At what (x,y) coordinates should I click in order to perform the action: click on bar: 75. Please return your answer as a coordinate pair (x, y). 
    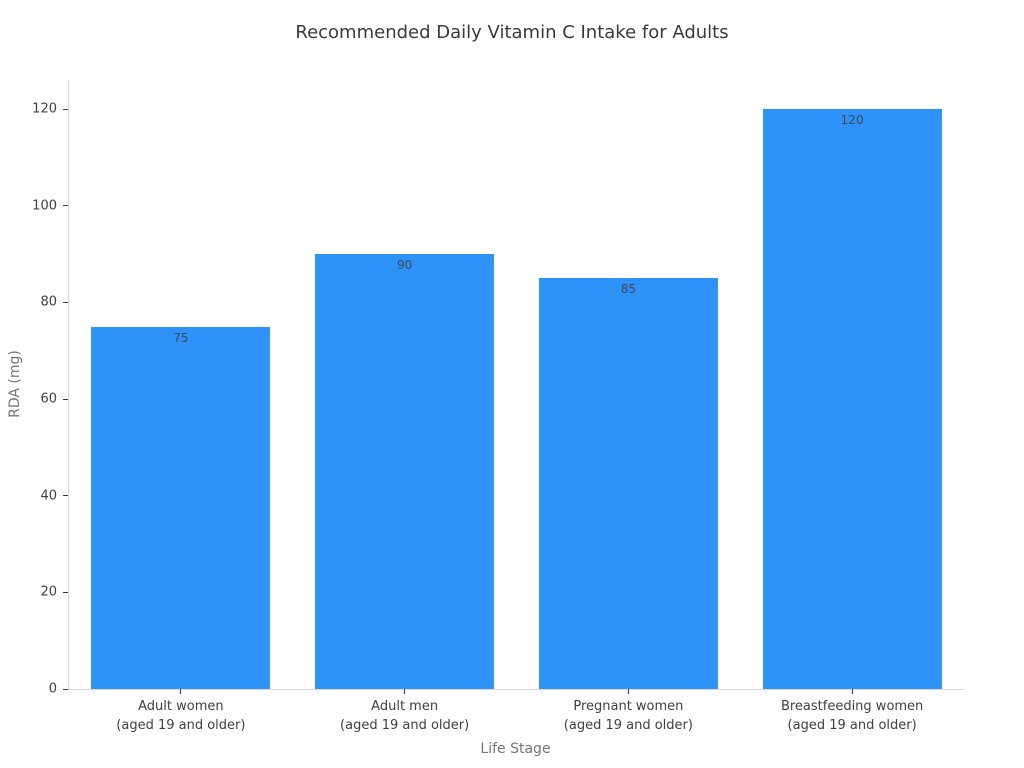
    Looking at the image, I should click on (181, 507).